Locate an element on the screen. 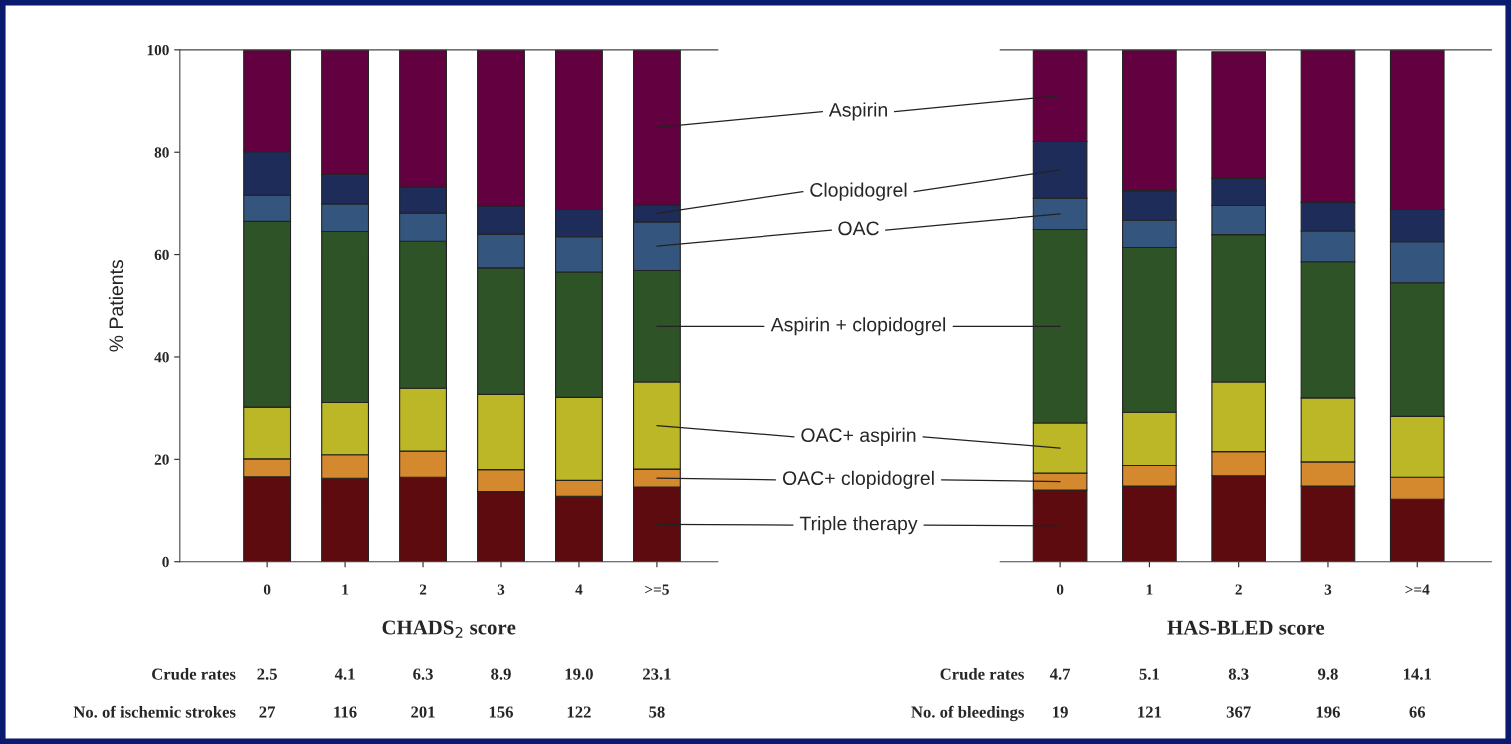 Image resolution: width=1511 pixels, height=744 pixels. text: 23.1 is located at coordinates (657, 674).